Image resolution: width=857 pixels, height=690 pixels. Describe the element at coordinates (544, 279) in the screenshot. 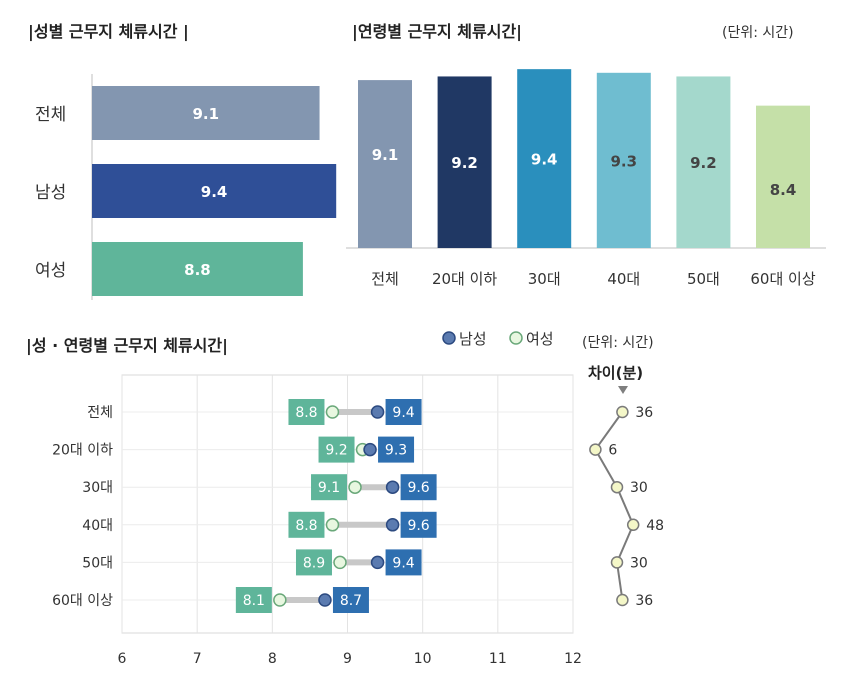

I see `age-category-label: 30대` at that location.